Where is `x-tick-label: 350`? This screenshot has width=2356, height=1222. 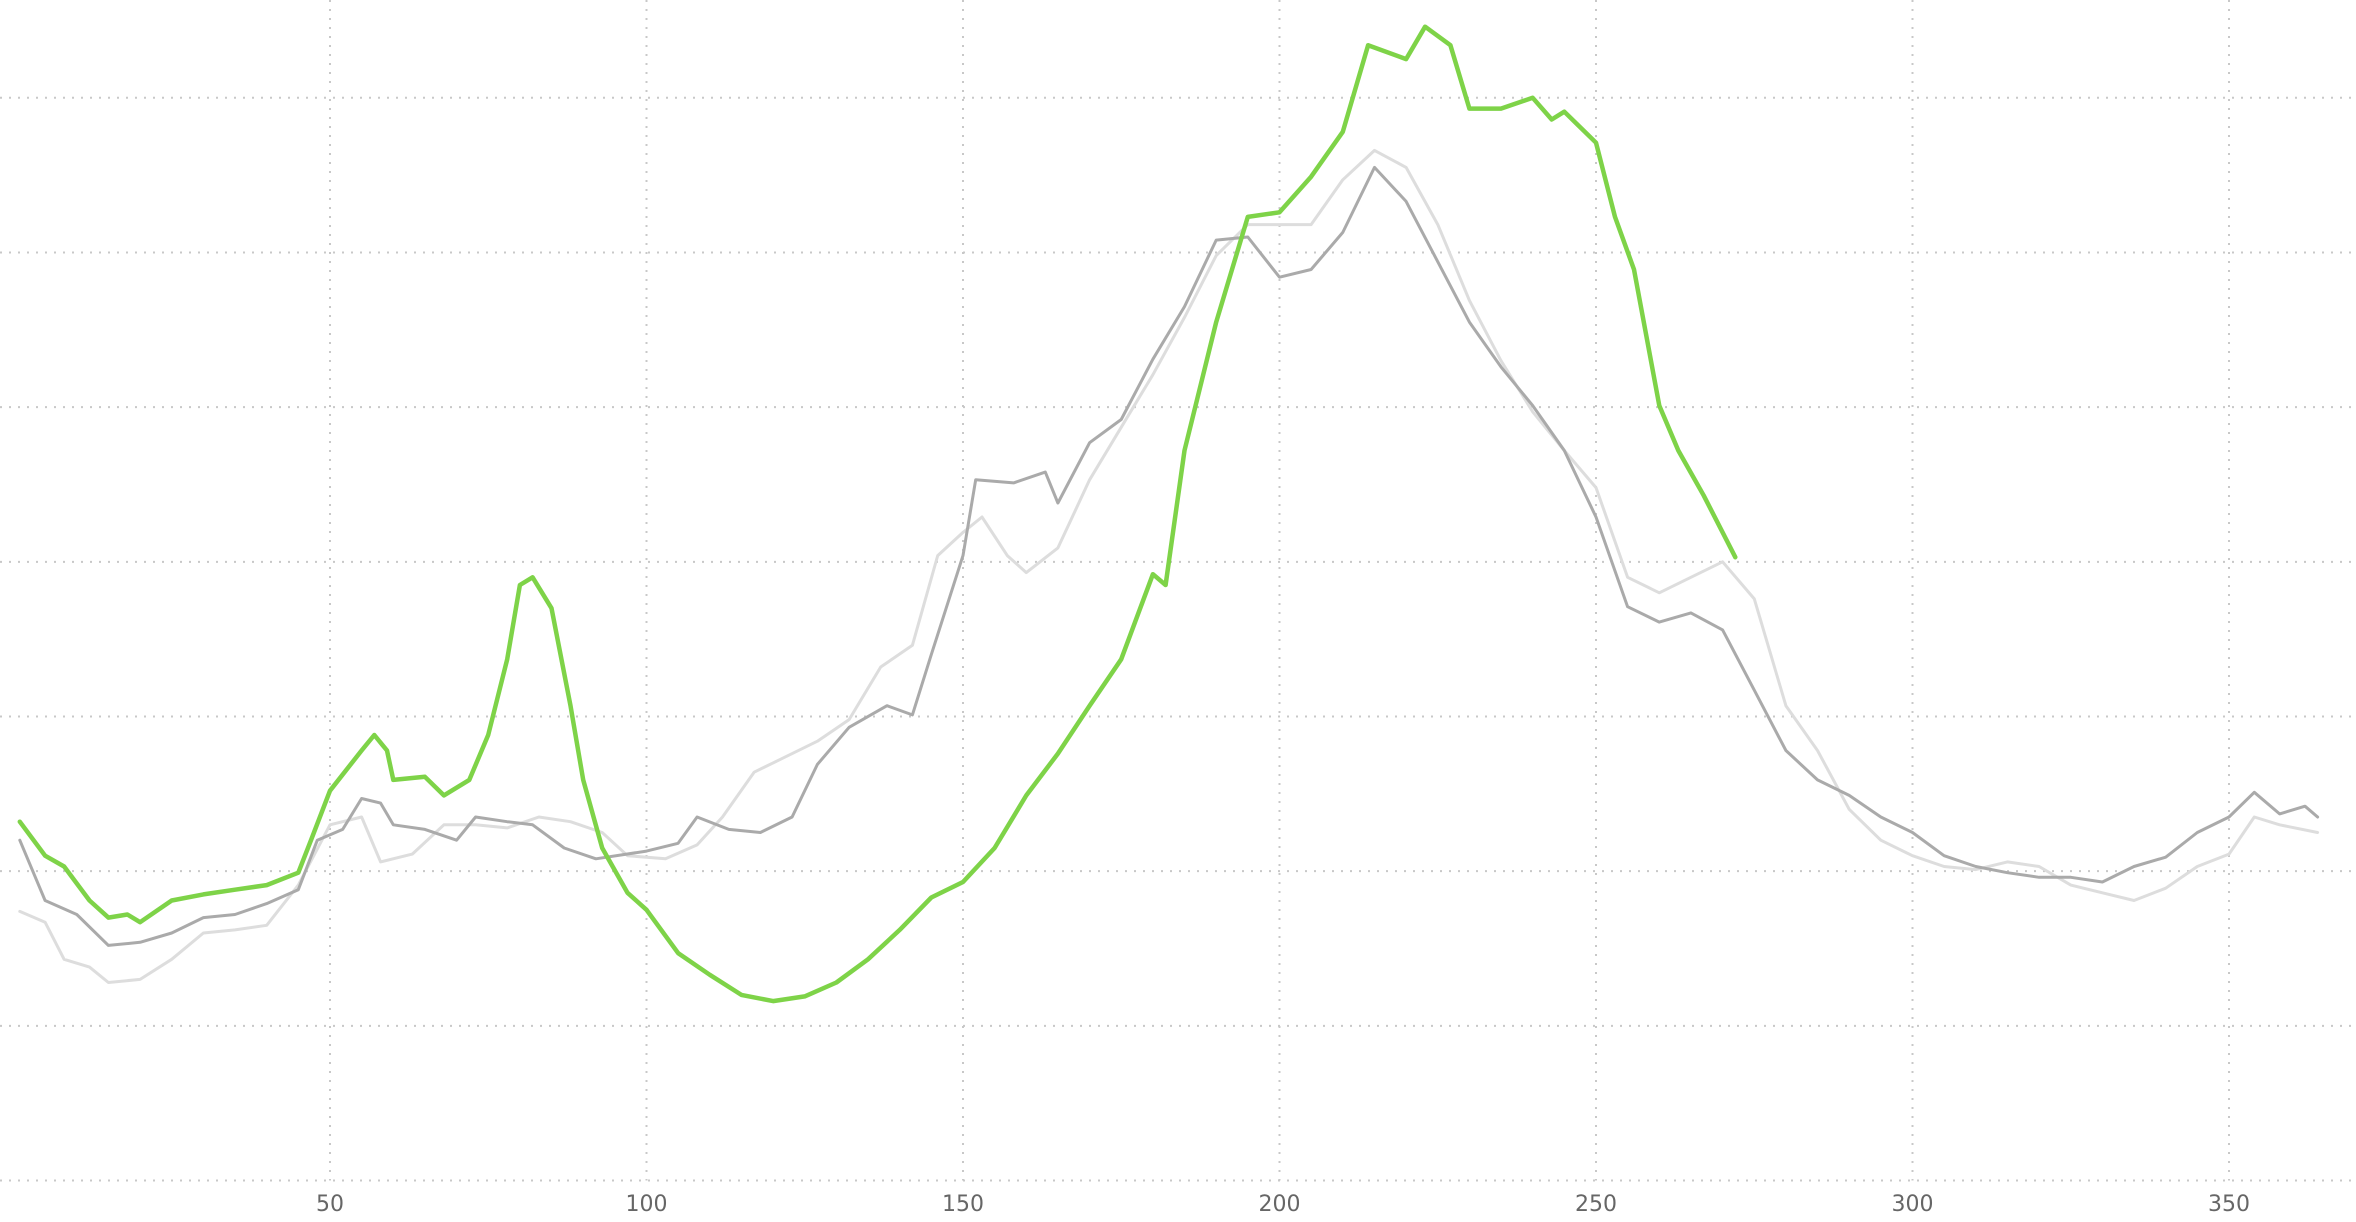 x-tick-label: 350 is located at coordinates (2229, 1204).